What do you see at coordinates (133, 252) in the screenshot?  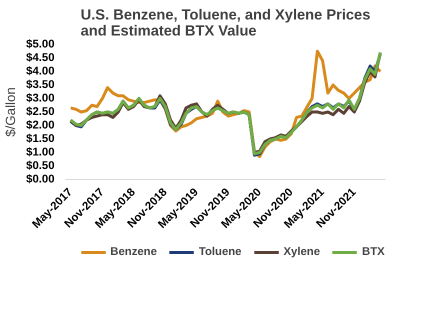 I see `legend-label: Benzene` at bounding box center [133, 252].